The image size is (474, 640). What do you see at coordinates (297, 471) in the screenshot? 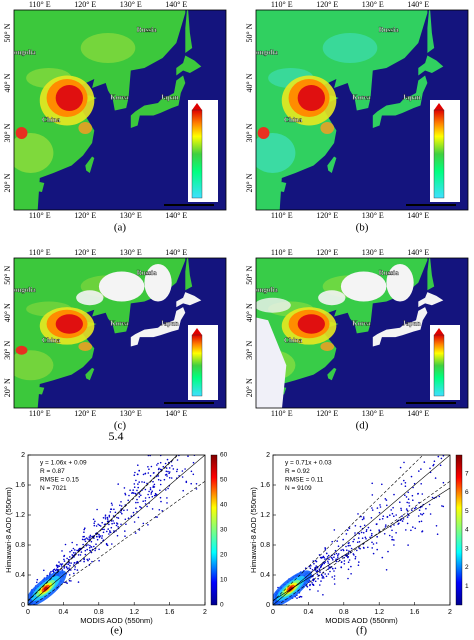
I see `fit-statistic: R = 0.92` at bounding box center [297, 471].